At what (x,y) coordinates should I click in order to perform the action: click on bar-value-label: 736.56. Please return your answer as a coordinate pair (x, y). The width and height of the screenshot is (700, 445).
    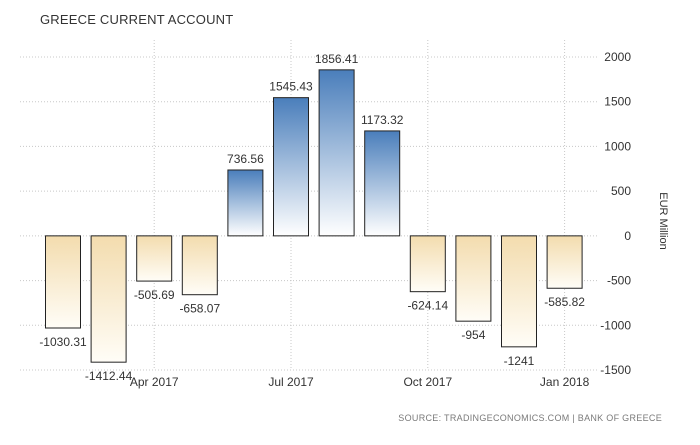
    Looking at the image, I should click on (245, 159).